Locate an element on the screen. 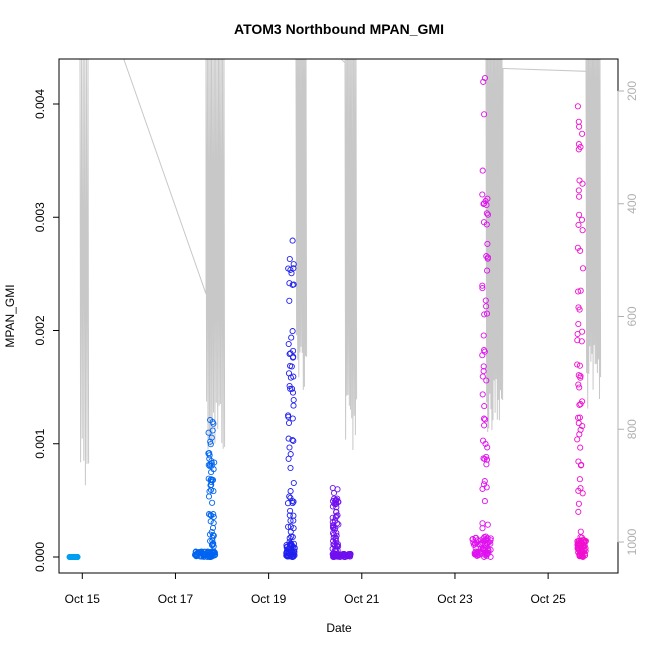 The width and height of the screenshot is (650, 650). y-axis: 0.000 0.001 0.002 0.003 0.004 is located at coordinates (46, 330).